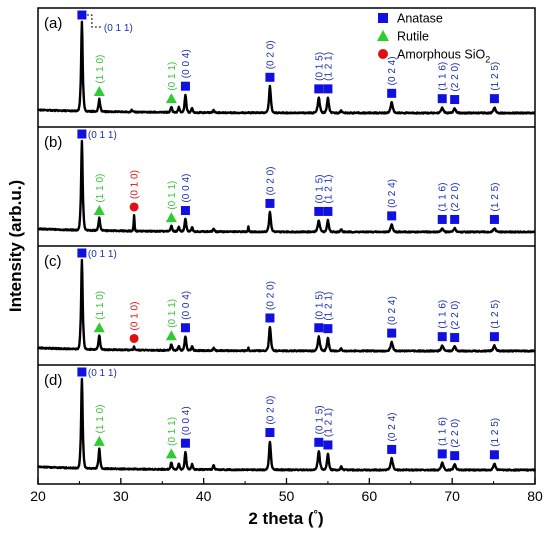 The width and height of the screenshot is (550, 543). What do you see at coordinates (383, 18) in the screenshot?
I see `legend-anatase-marker` at bounding box center [383, 18].